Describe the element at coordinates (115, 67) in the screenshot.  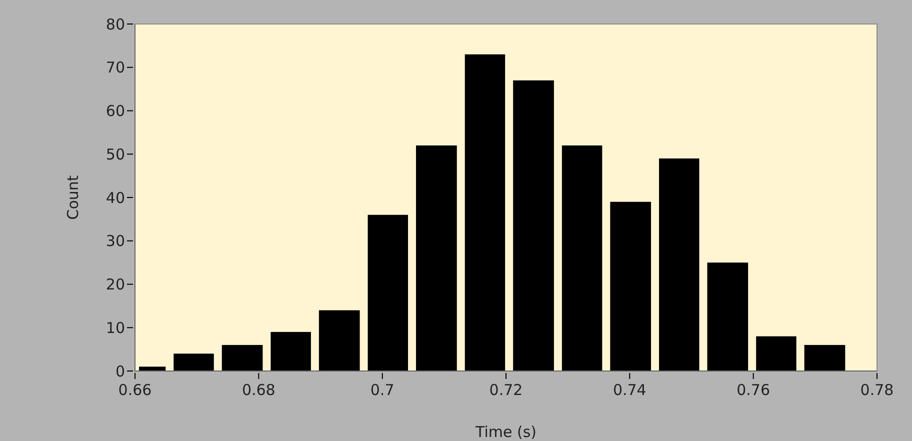
I see `y-tick-label: 70` at that location.